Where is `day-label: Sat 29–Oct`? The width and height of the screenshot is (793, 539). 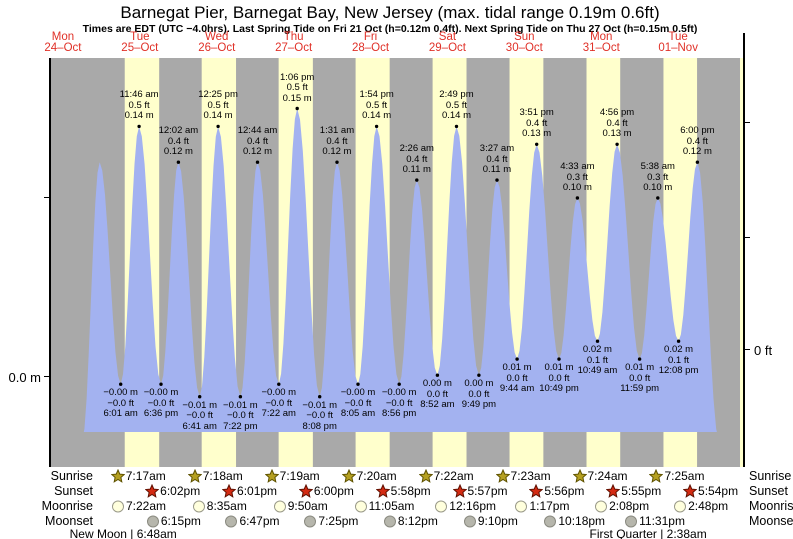 day-label: Sat 29–Oct is located at coordinates (447, 42).